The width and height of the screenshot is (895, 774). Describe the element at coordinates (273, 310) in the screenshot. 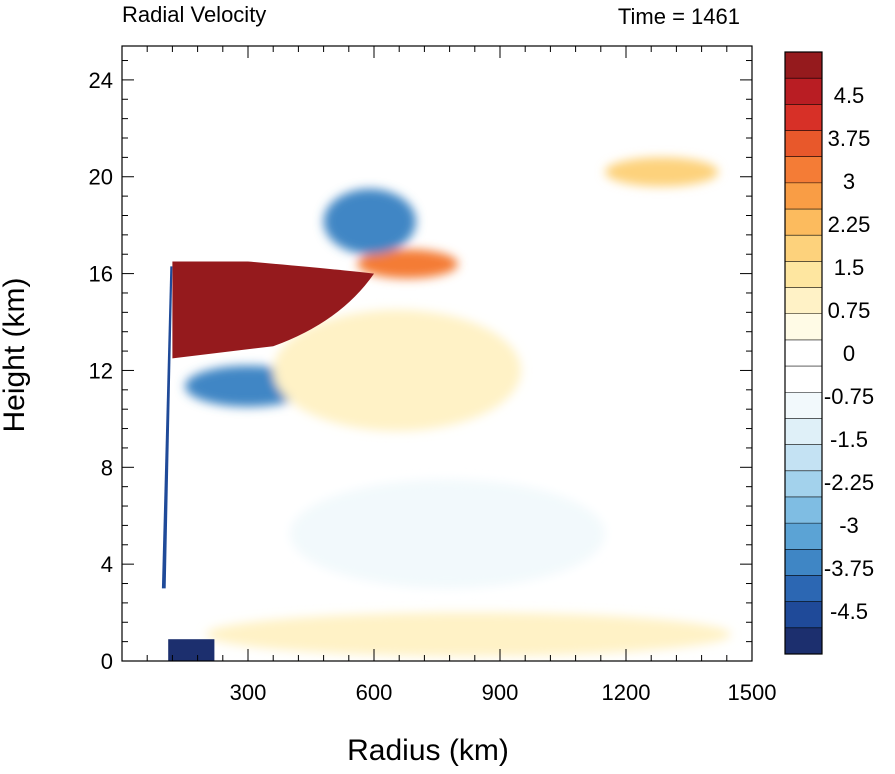

I see `feature-upper-outflow-jet` at that location.